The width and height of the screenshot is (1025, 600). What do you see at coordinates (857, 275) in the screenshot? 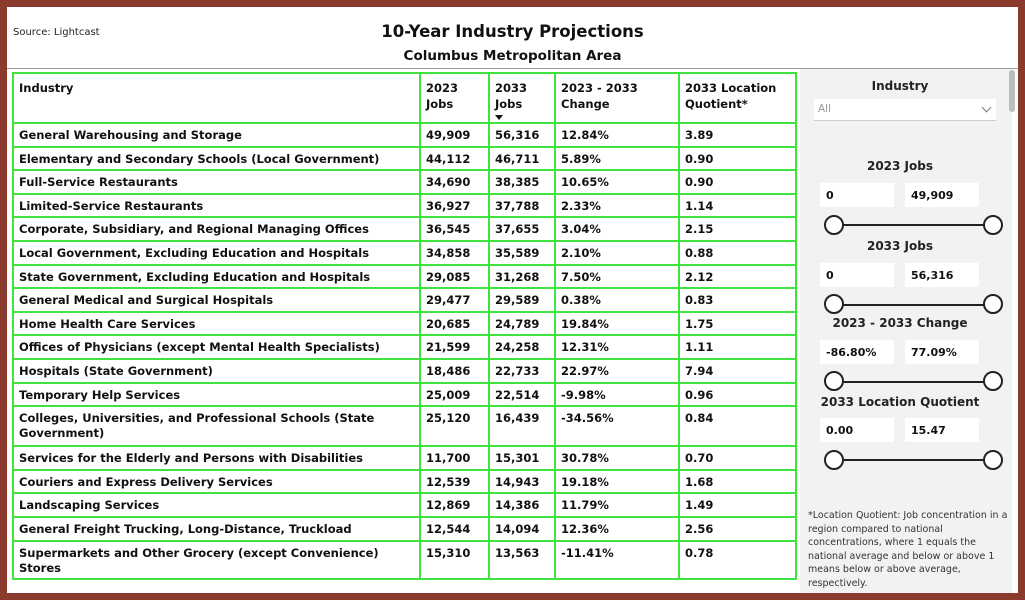
I see `jobs-2033-min-input: 0` at bounding box center [857, 275].